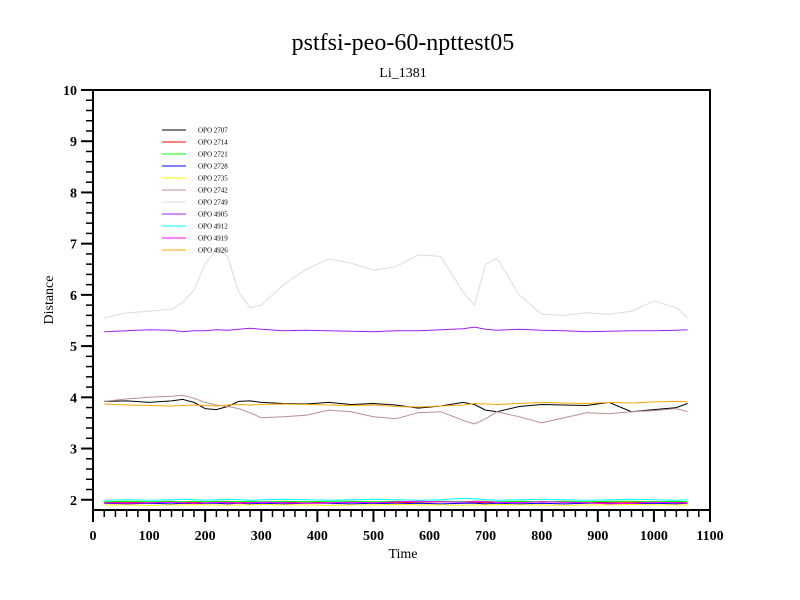 The image size is (800, 600). What do you see at coordinates (73, 245) in the screenshot?
I see `y-tick-label: 7` at bounding box center [73, 245].